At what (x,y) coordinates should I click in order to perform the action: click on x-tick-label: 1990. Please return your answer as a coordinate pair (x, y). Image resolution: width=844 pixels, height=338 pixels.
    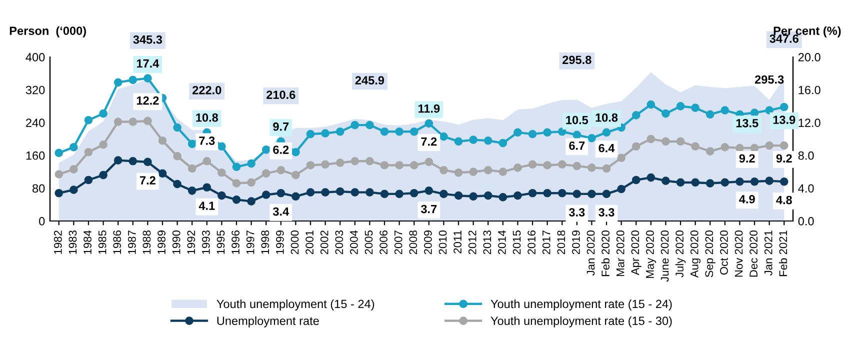
    Looking at the image, I should click on (176, 242).